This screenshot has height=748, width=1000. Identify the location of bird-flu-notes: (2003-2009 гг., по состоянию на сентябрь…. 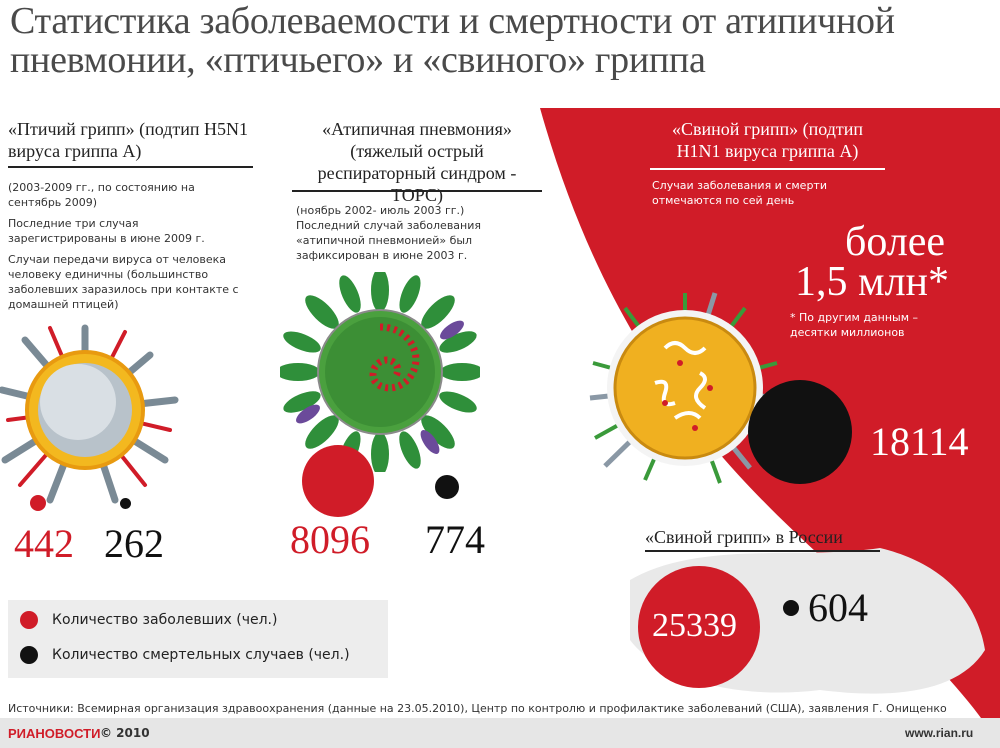
(128, 249).